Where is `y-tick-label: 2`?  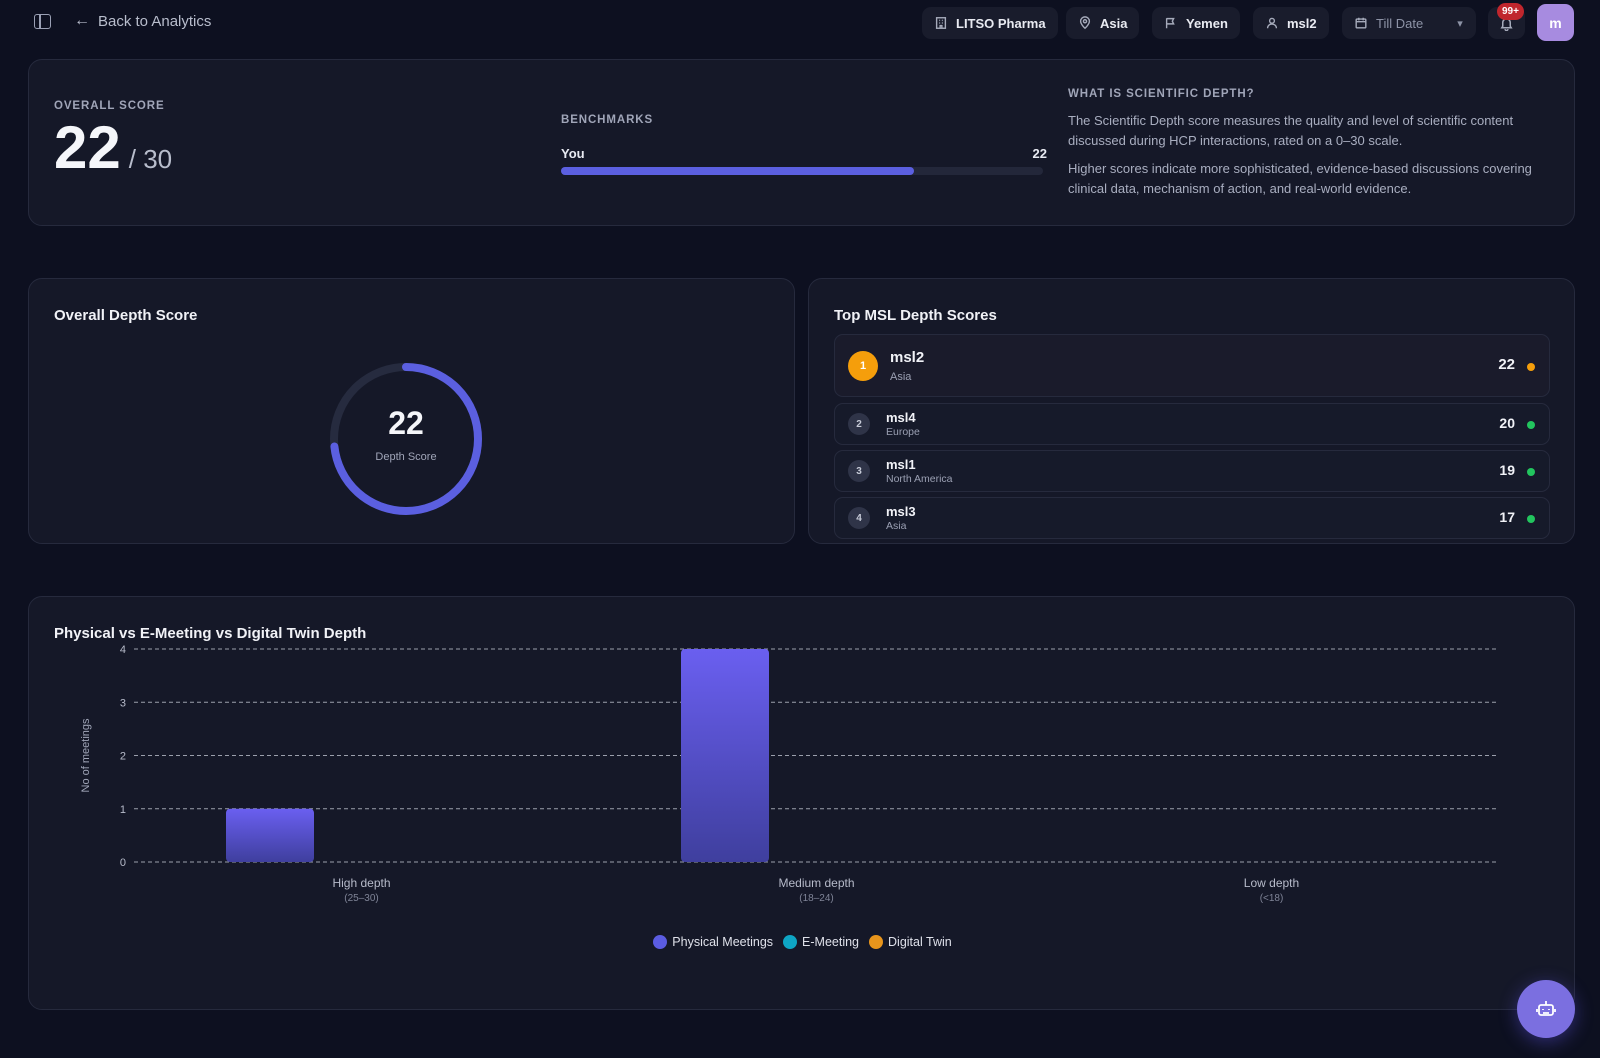 y-tick-label: 2 is located at coordinates (123, 757).